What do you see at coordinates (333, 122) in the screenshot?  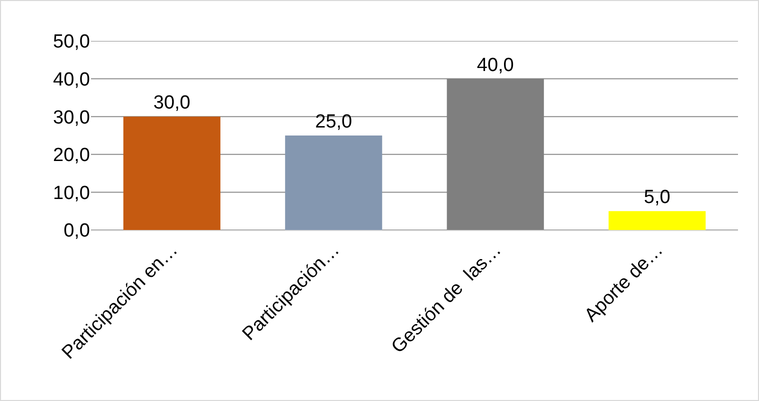 I see `data-label: 25,0` at bounding box center [333, 122].